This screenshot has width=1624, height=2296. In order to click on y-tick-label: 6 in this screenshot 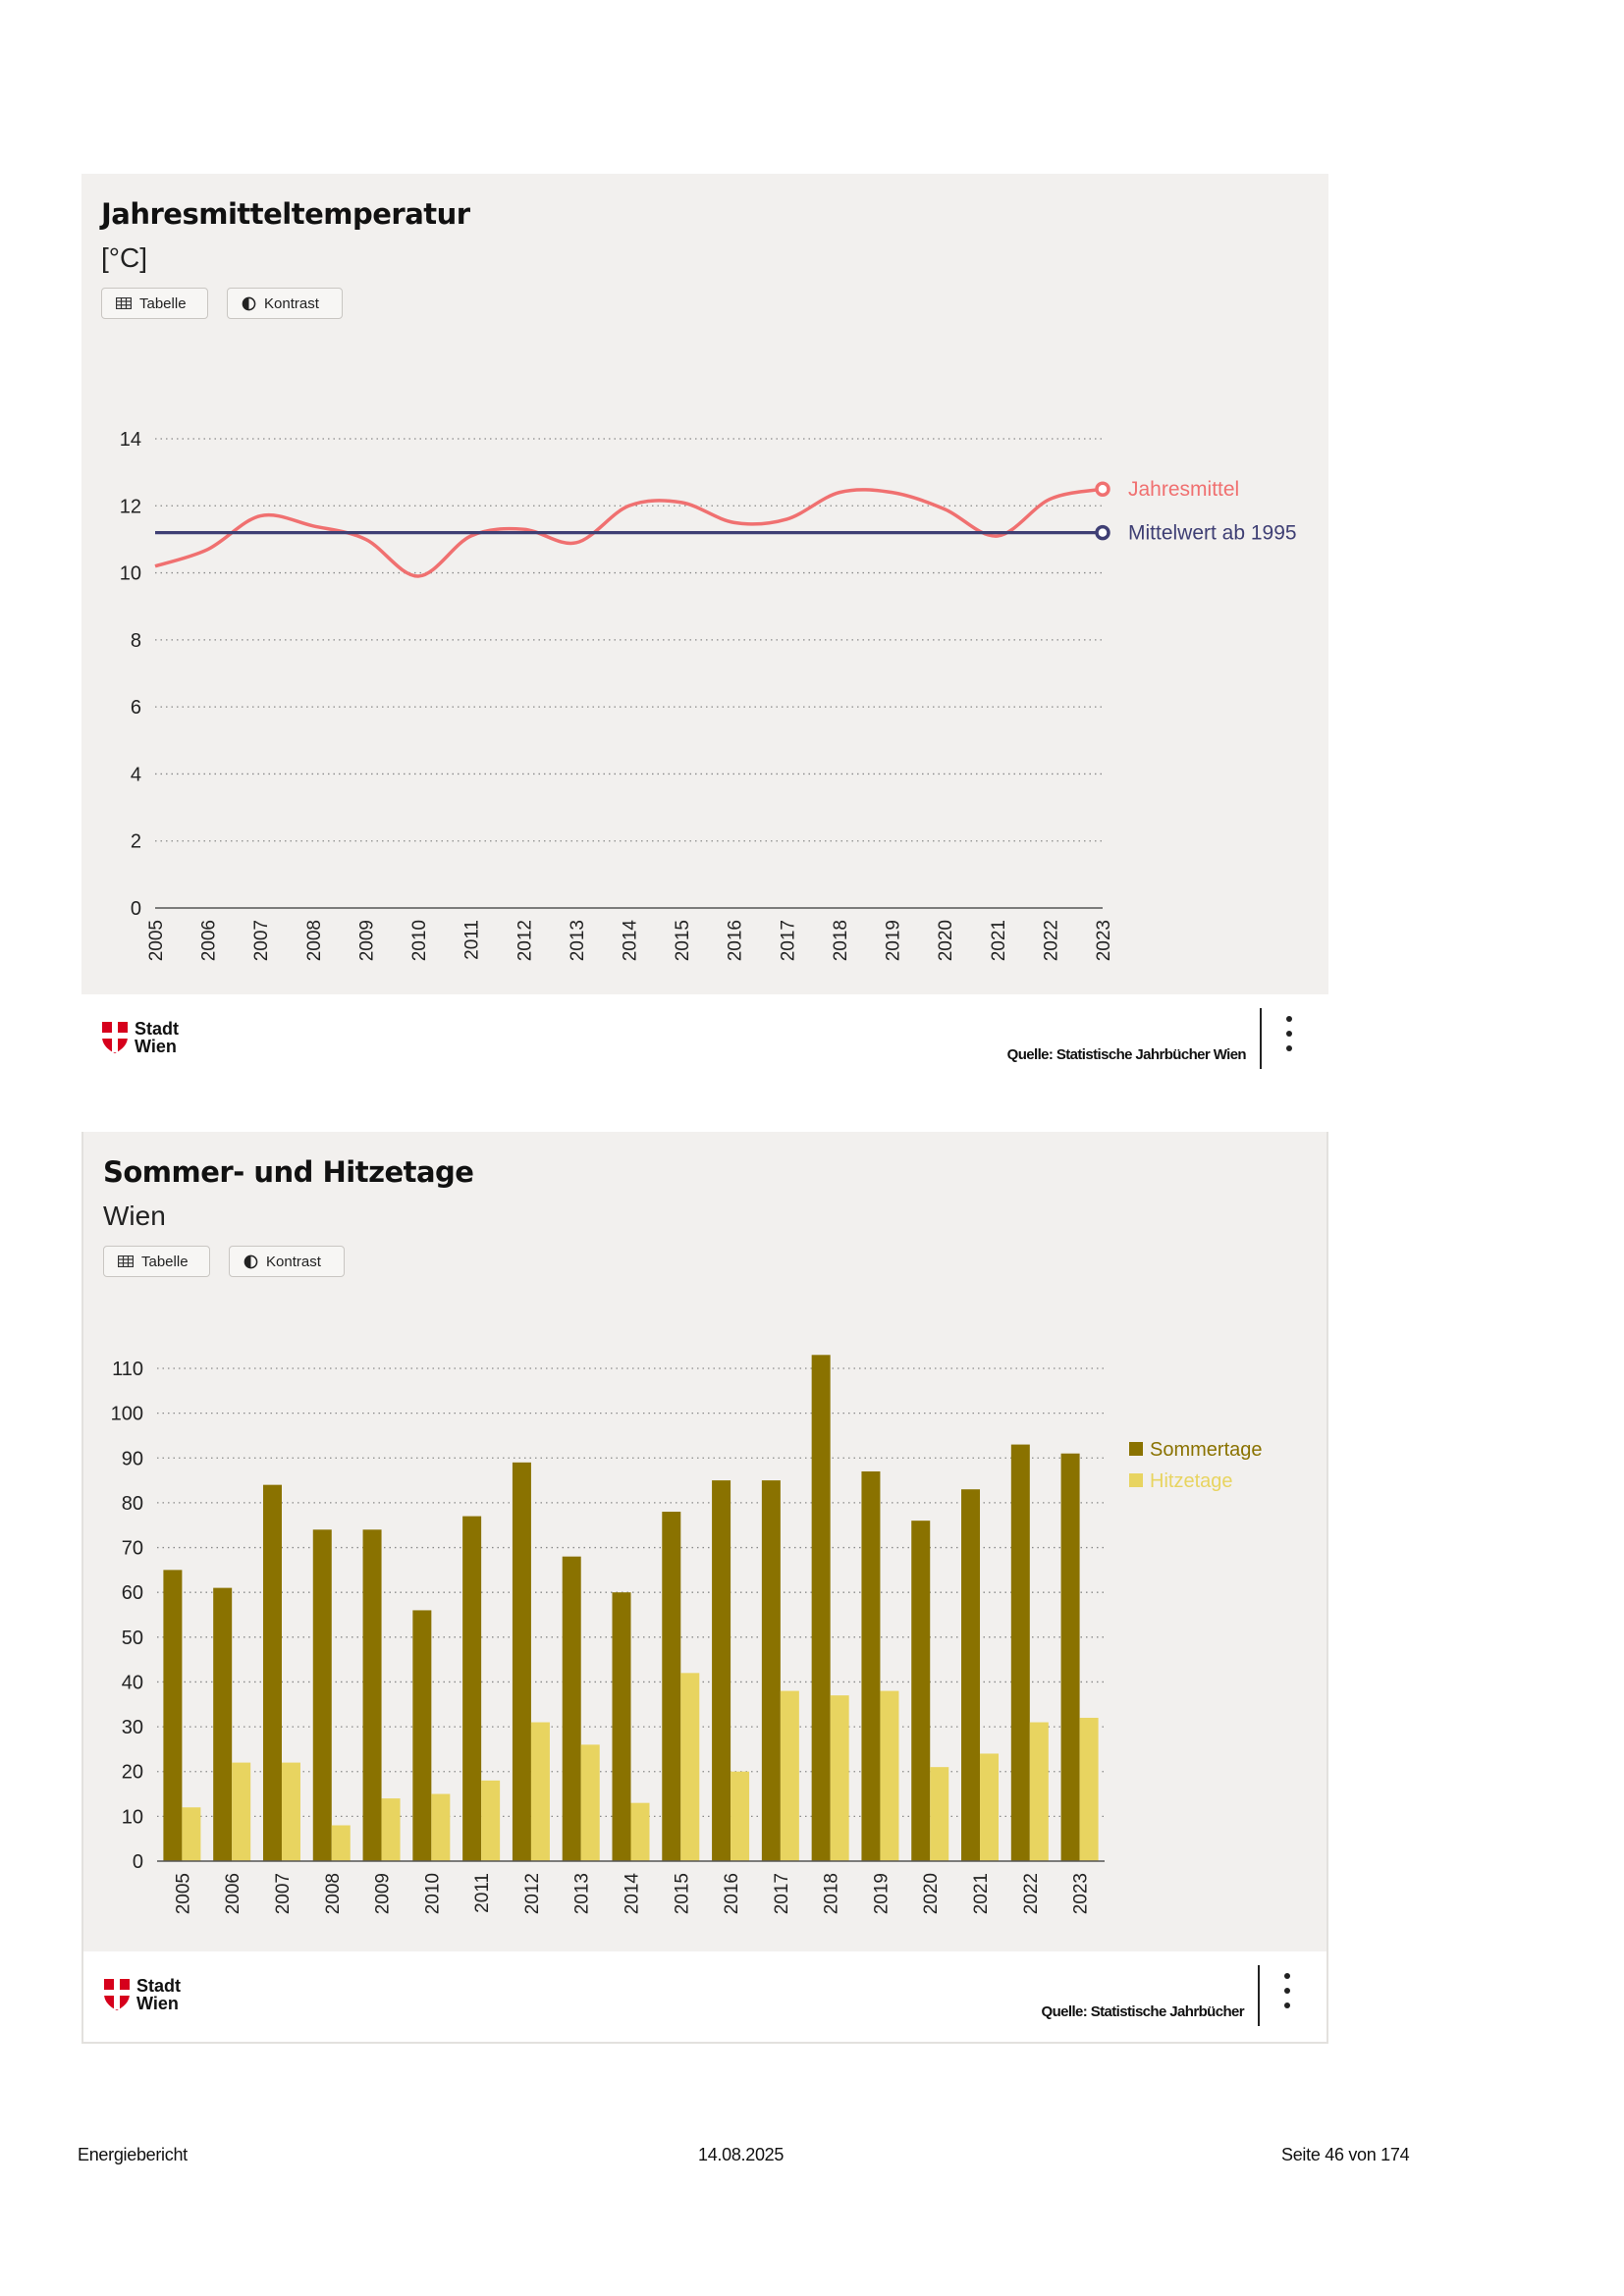, I will do `click(136, 708)`.